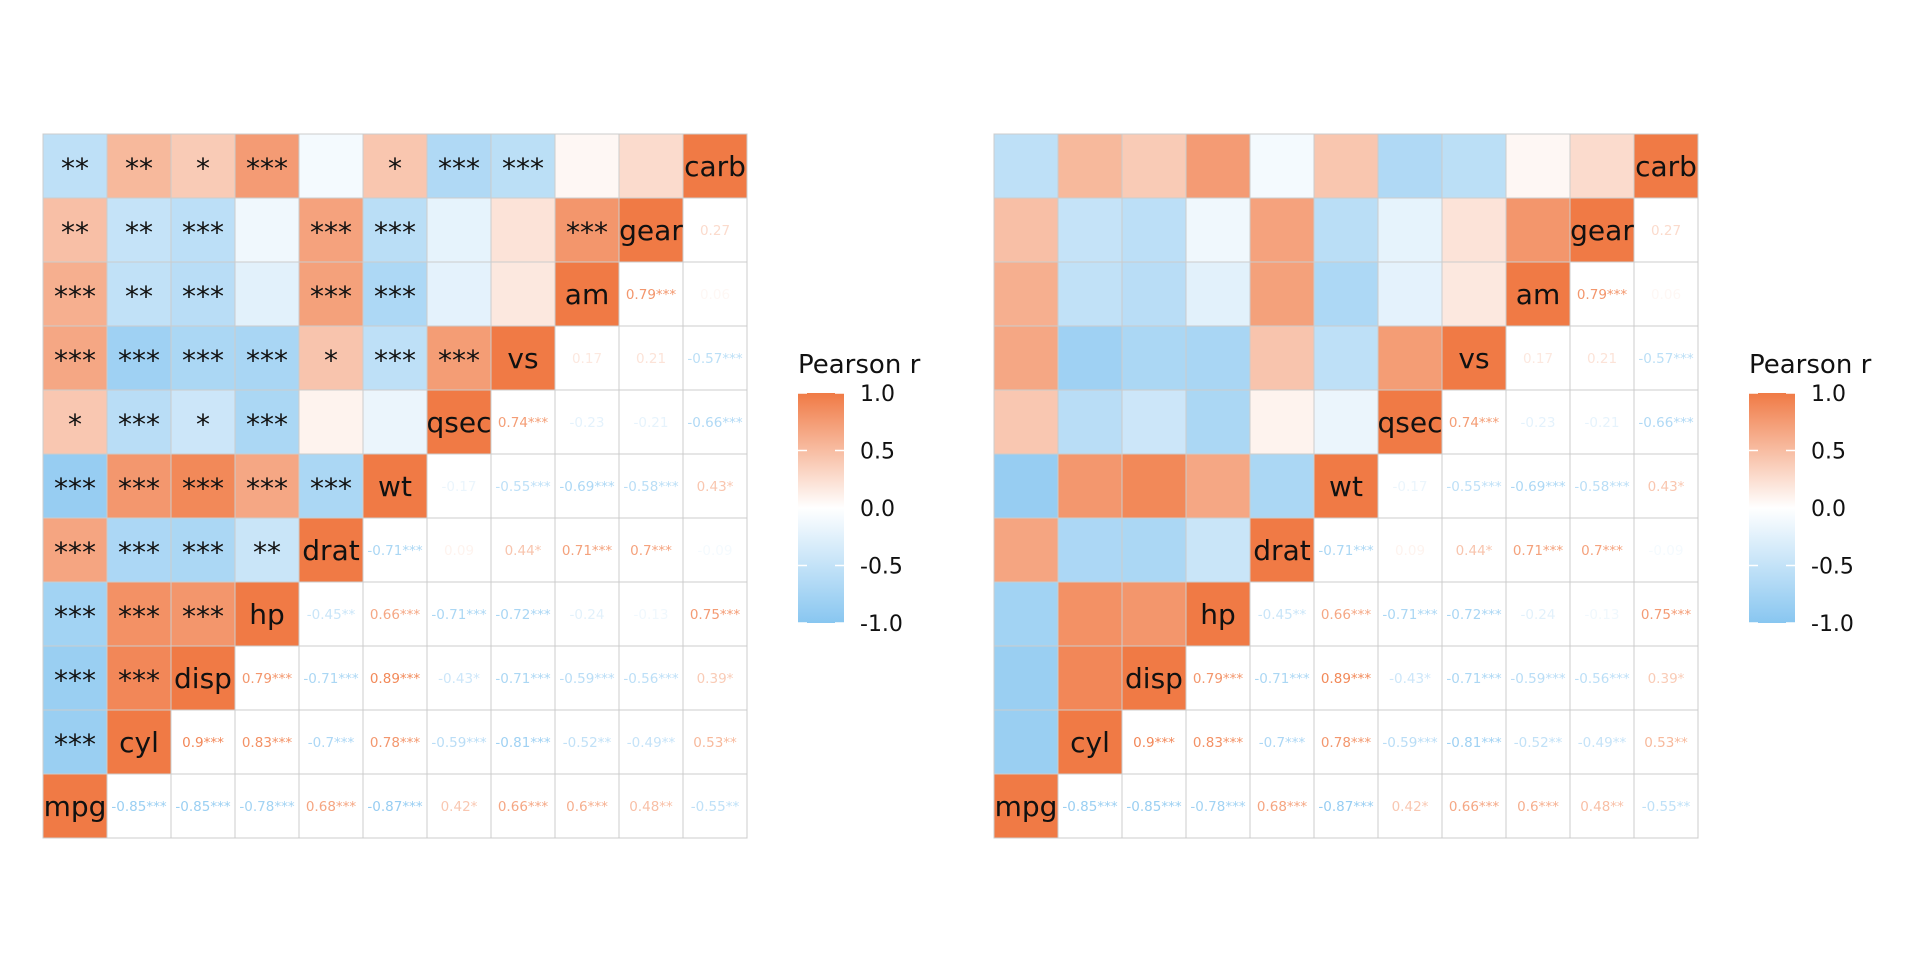 The height and width of the screenshot is (964, 1920). Describe the element at coordinates (1601, 487) in the screenshot. I see `correlation-label-wt-gear: -0.58***` at that location.